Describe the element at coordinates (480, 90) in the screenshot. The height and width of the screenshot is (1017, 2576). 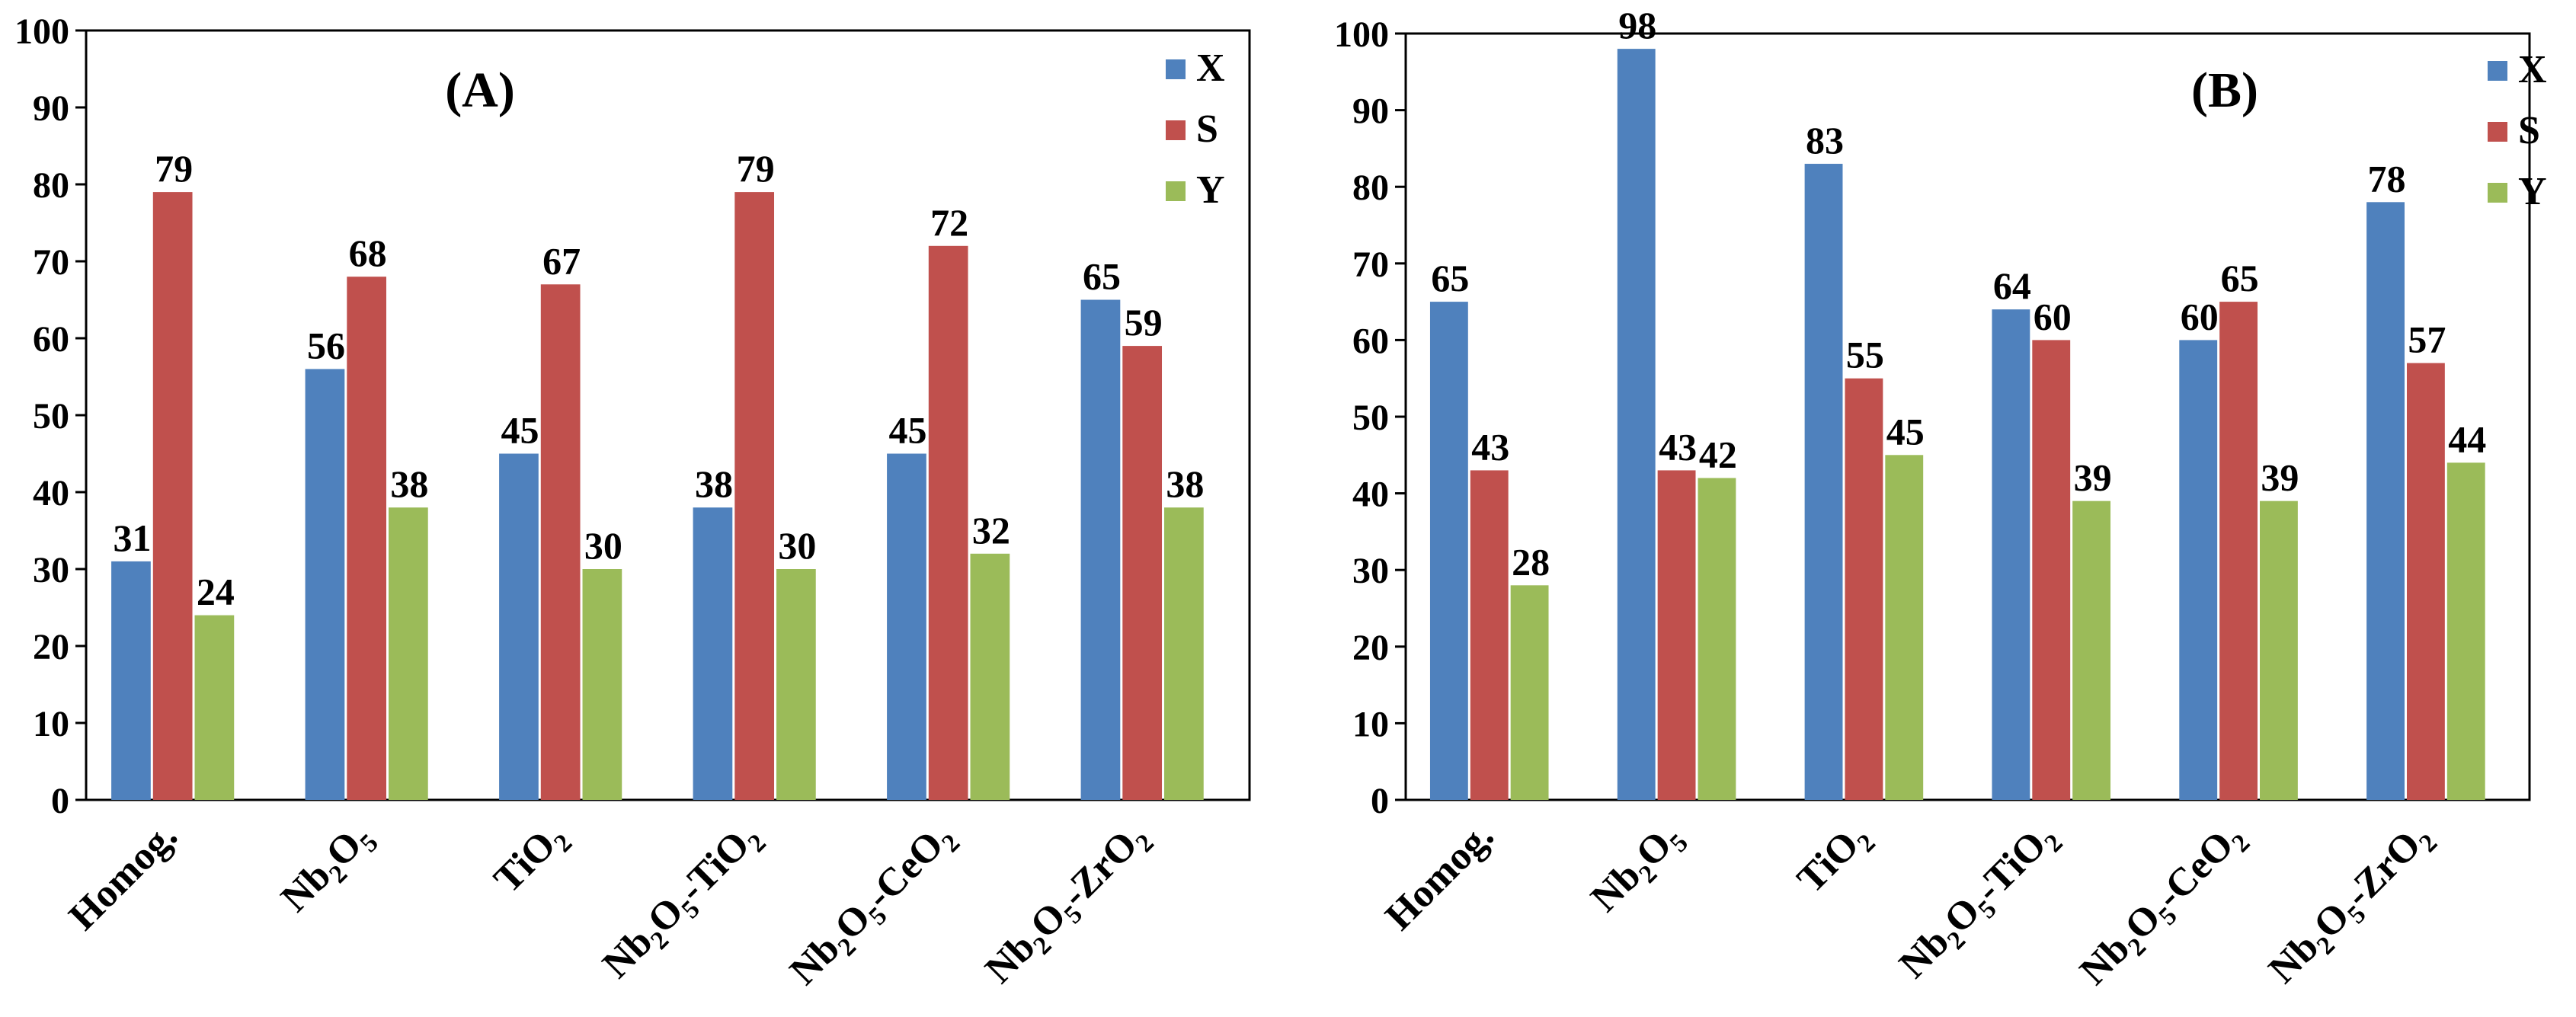
I see `chart-title: (A)` at that location.